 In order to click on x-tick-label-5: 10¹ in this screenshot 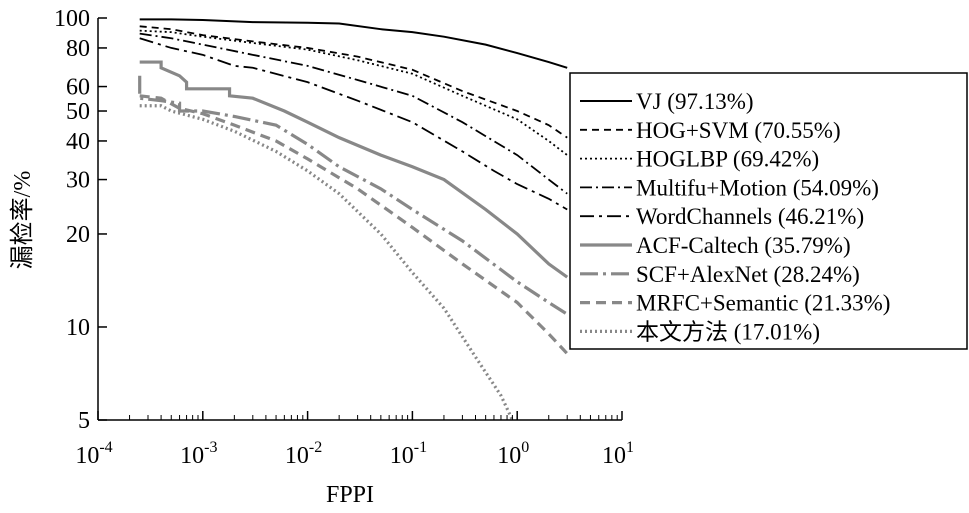, I will do `click(618, 454)`.